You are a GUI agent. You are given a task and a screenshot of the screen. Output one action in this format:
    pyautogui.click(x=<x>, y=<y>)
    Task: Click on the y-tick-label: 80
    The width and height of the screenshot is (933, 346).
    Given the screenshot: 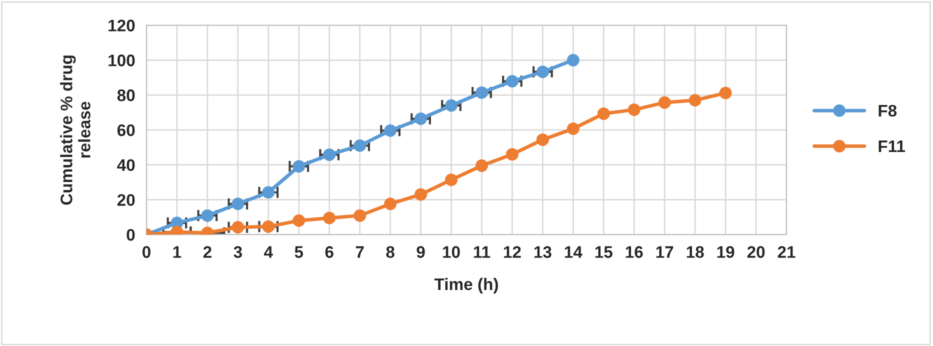 What is the action you would take?
    pyautogui.click(x=126, y=95)
    